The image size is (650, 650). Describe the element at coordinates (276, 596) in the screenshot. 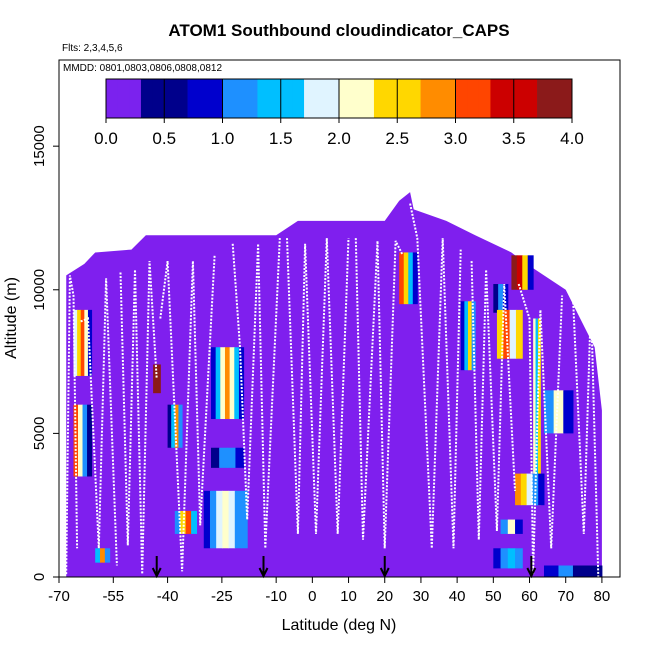

I see `x-tick-label-4: -10` at that location.